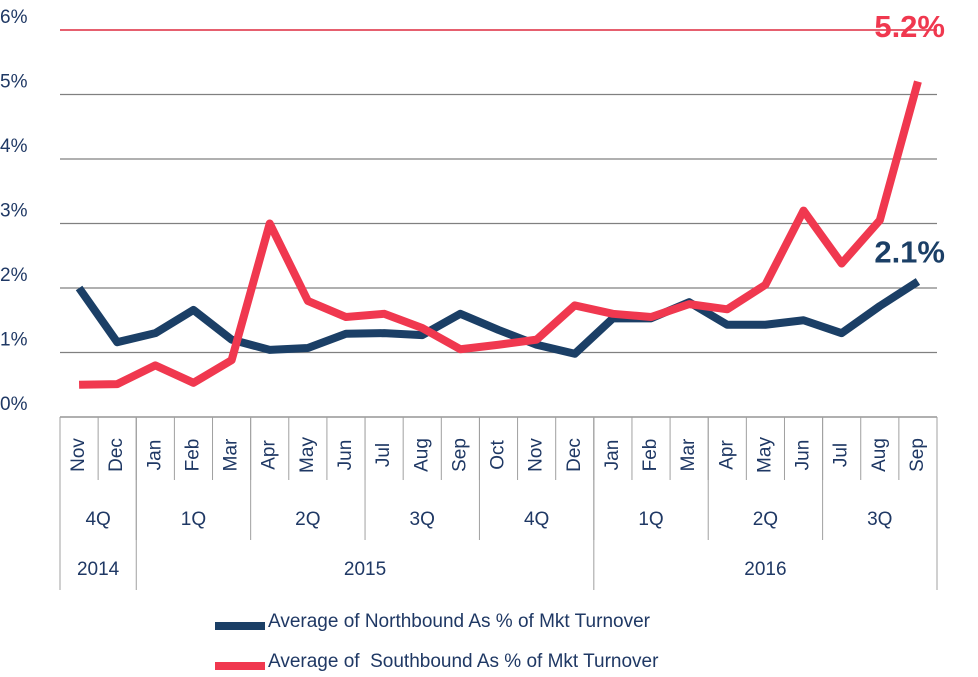 This screenshot has width=978, height=677. I want to click on year-groups-label: 2015, so click(365, 569).